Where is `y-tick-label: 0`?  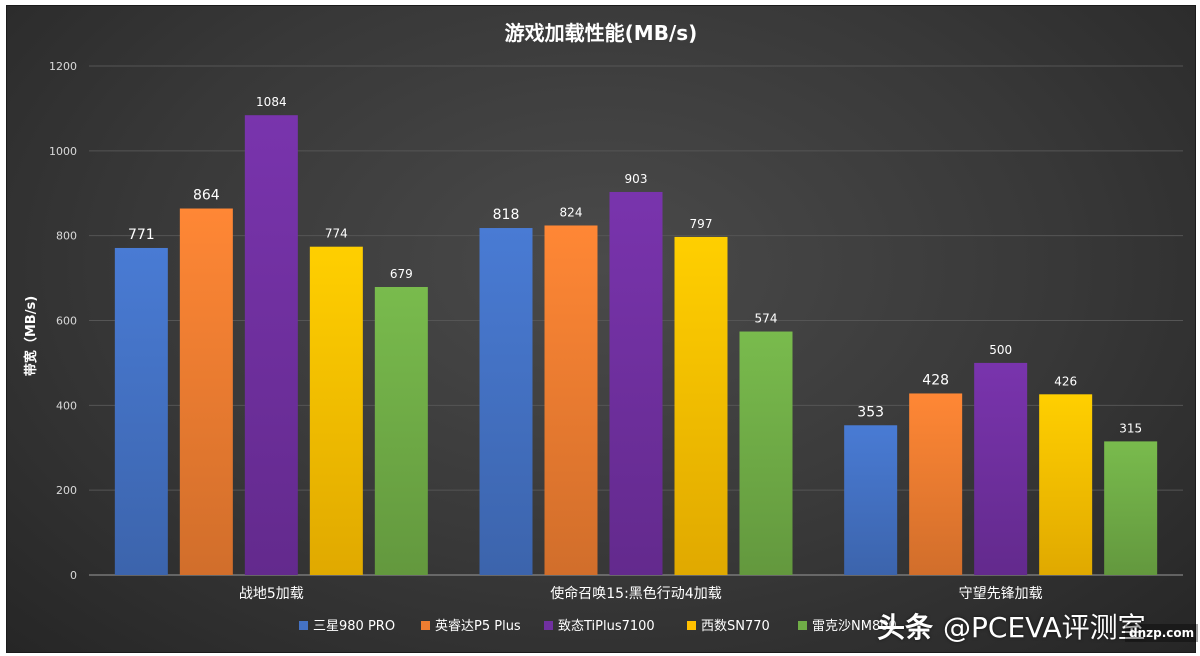 y-tick-label: 0 is located at coordinates (73, 575).